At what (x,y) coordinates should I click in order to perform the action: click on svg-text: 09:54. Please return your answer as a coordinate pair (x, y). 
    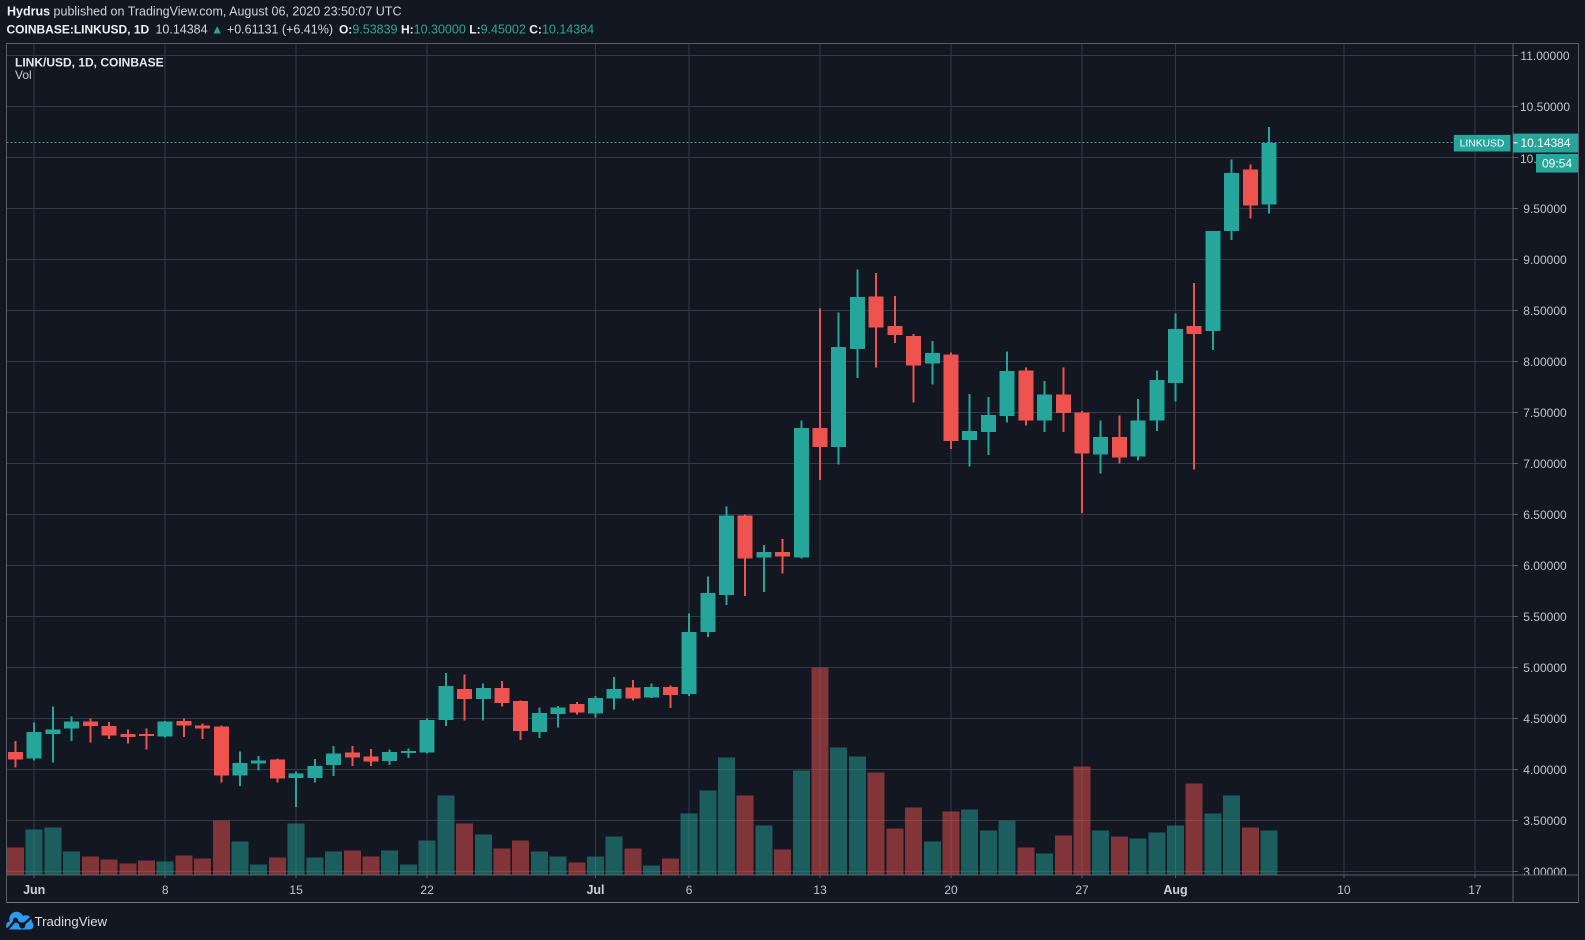
    Looking at the image, I should click on (1557, 164).